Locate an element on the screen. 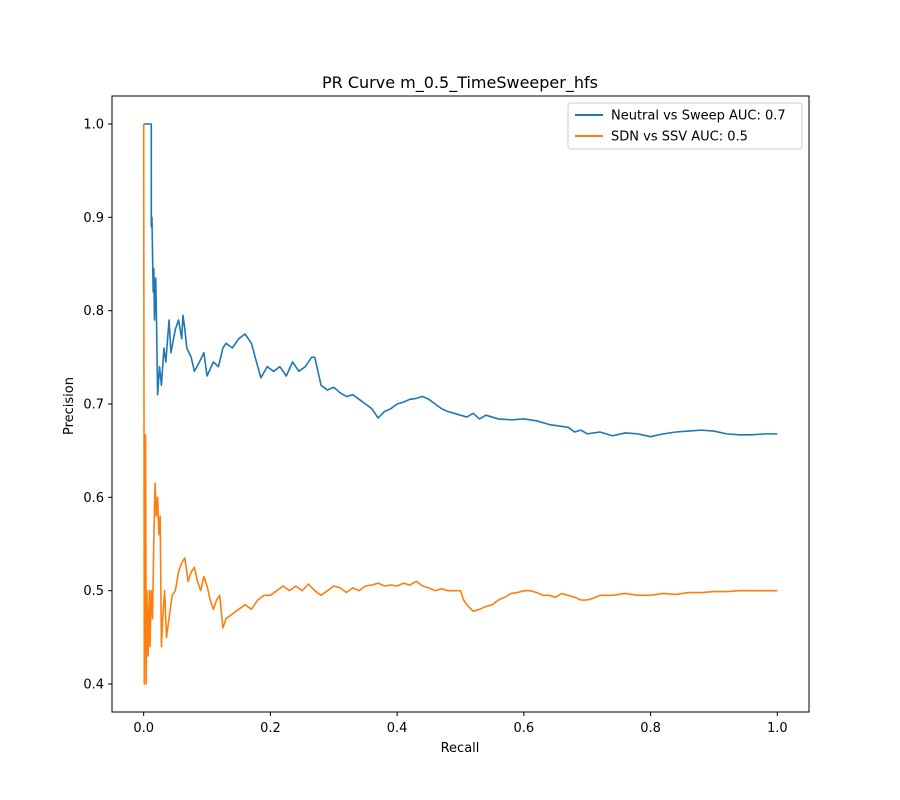 This screenshot has width=900, height=800. y-tick-label: 0.7 is located at coordinates (93, 405).